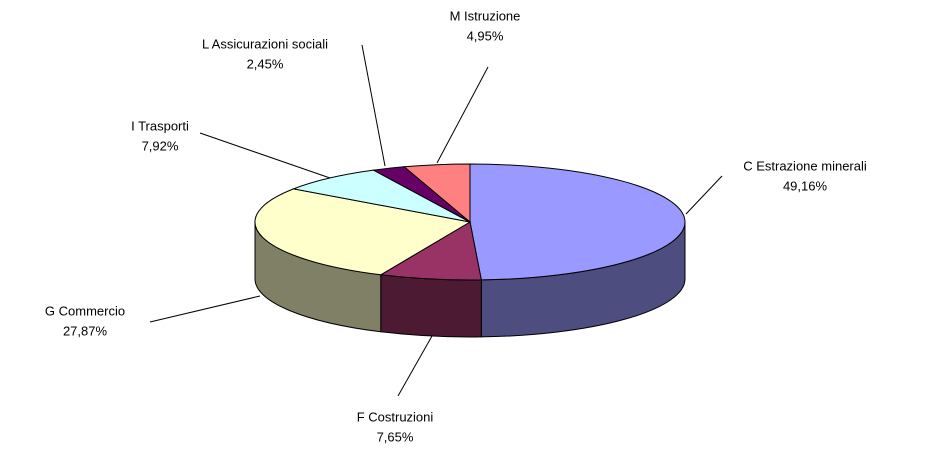 The image size is (927, 453). What do you see at coordinates (265, 63) in the screenshot?
I see `slice-value-label: 2,45%` at bounding box center [265, 63].